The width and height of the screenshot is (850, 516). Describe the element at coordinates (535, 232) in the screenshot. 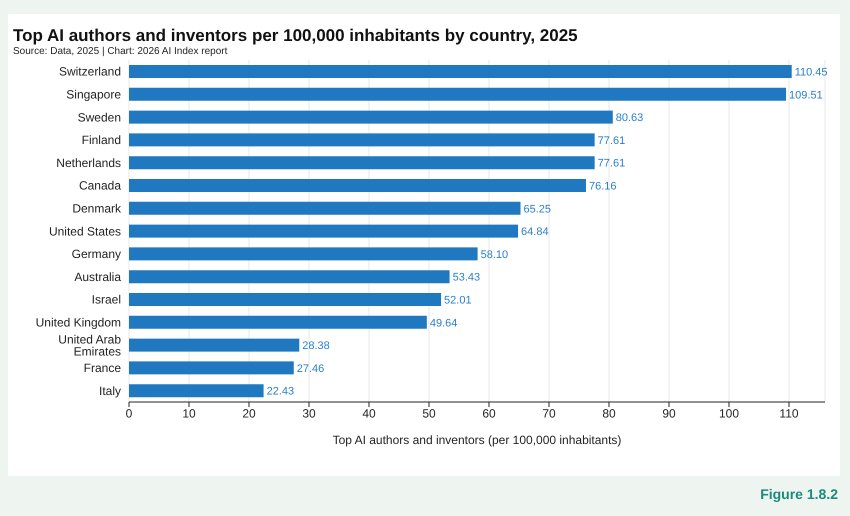

I see `data-label: 64.84` at that location.